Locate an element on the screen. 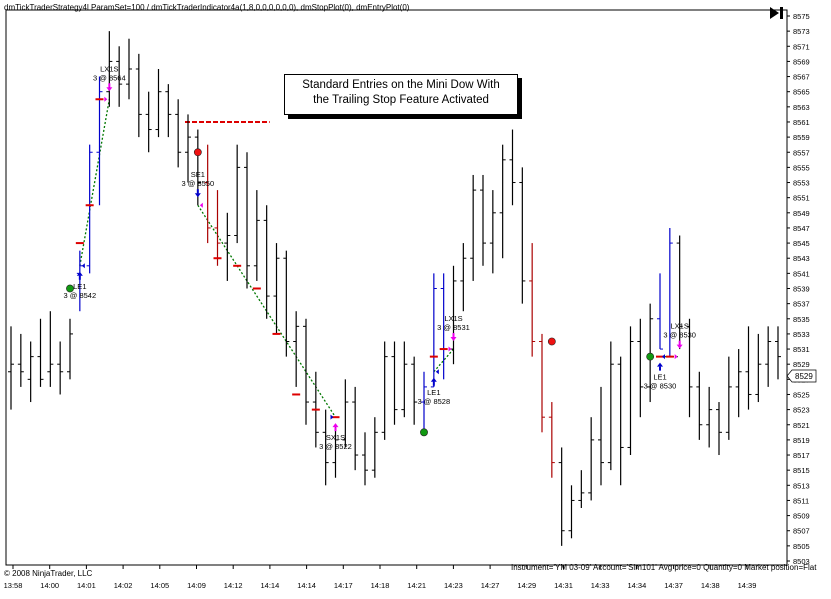 This screenshot has width=831, height=599. play-end-icon is located at coordinates (777, 13).